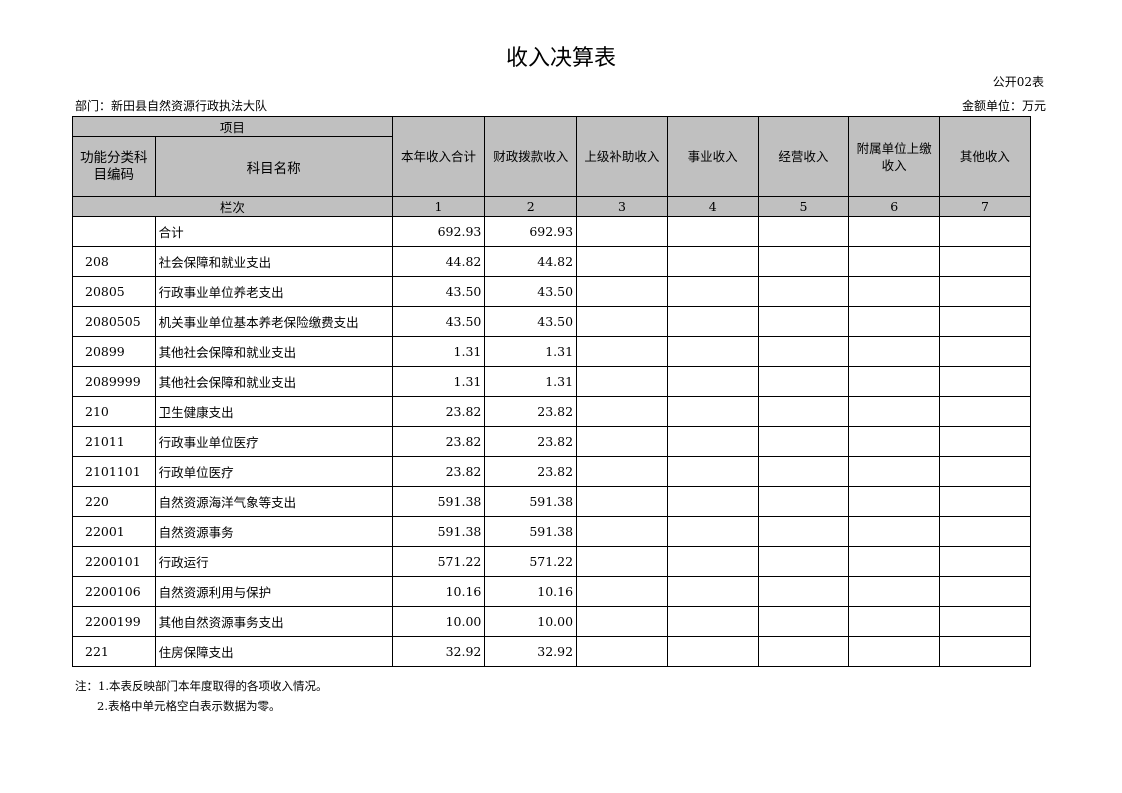 This screenshot has height=793, width=1122. Describe the element at coordinates (114, 621) in the screenshot. I see `row-code: 2200199` at that location.